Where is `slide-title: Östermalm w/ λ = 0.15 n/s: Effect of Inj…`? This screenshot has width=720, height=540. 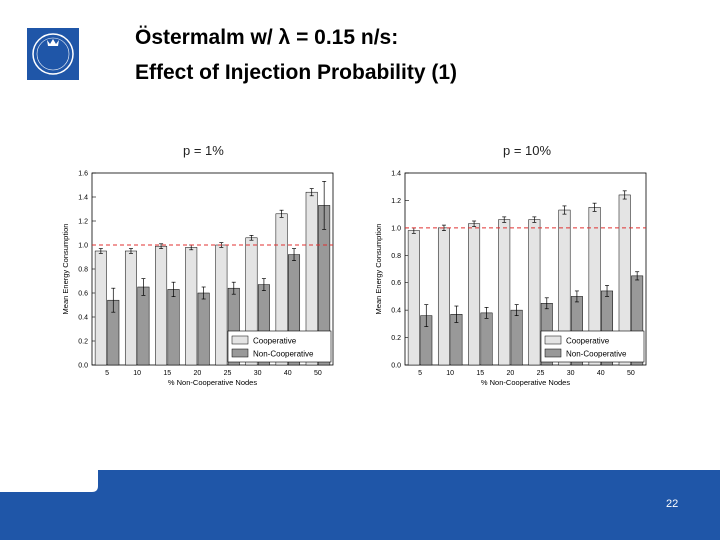 slide-title: Östermalm w/ λ = 0.15 n/s: Effect of Inj… is located at coordinates (296, 55).